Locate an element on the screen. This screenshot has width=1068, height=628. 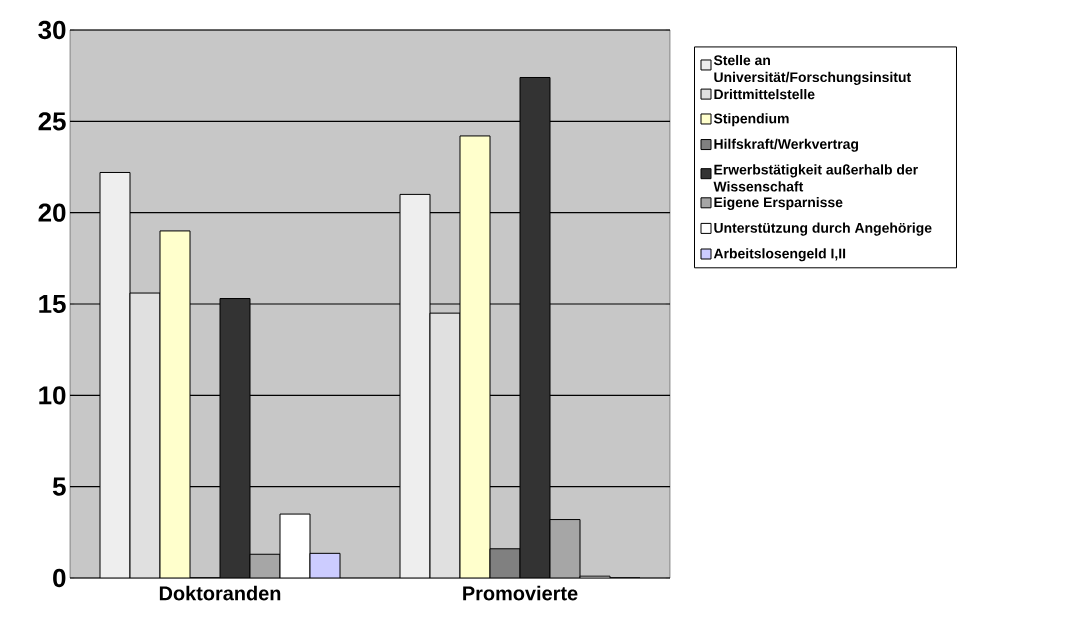
legend-label: Stelle an Universität/Forschungsinsitut is located at coordinates (812, 69).